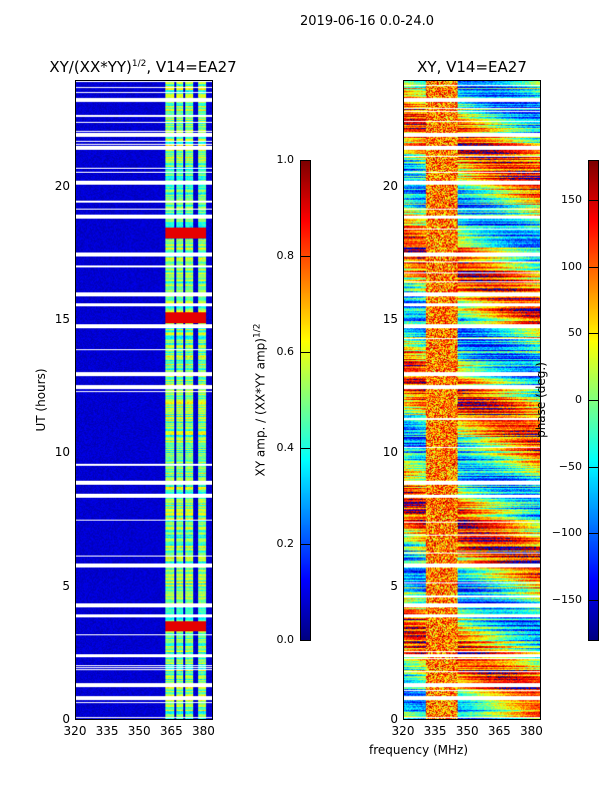 This screenshot has width=600, height=800. I want to click on colorbar-tick-label: 0.8, so click(285, 255).